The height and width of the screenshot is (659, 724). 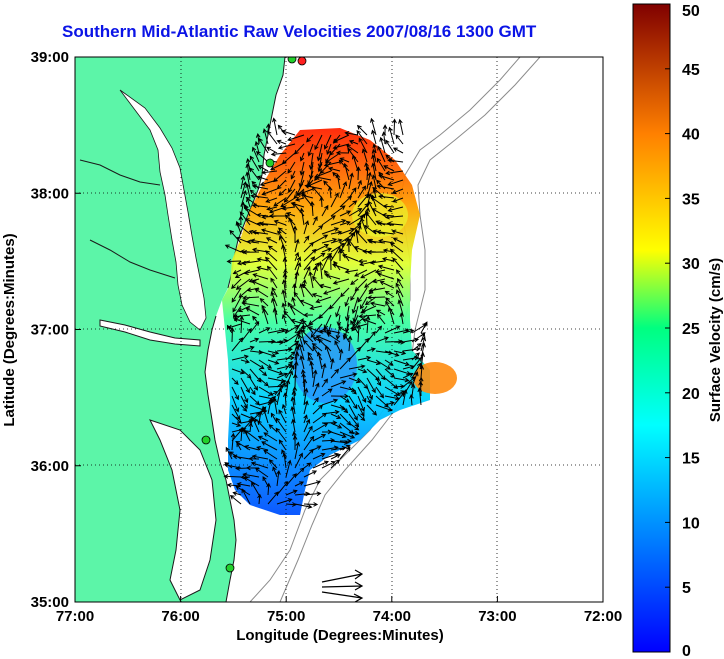 I want to click on x-tick-label: 75:00, so click(x=286, y=616).